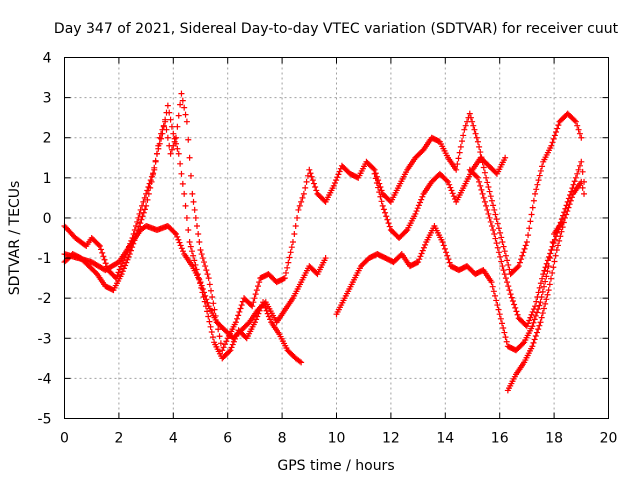 The width and height of the screenshot is (640, 480). What do you see at coordinates (195, 282) in the screenshot?
I see `series-trace-c` at bounding box center [195, 282].